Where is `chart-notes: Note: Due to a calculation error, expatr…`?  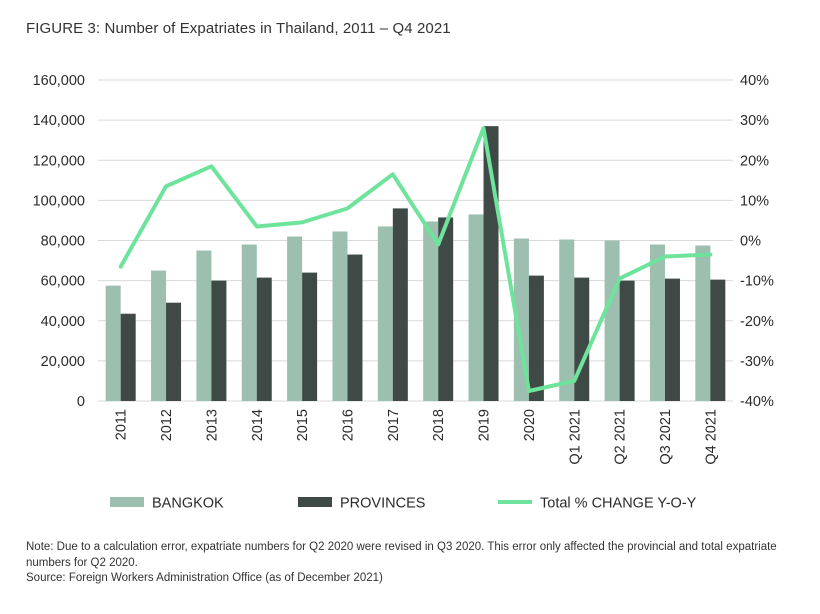
chart-notes: Note: Due to a calculation error, expatr… is located at coordinates (411, 563).